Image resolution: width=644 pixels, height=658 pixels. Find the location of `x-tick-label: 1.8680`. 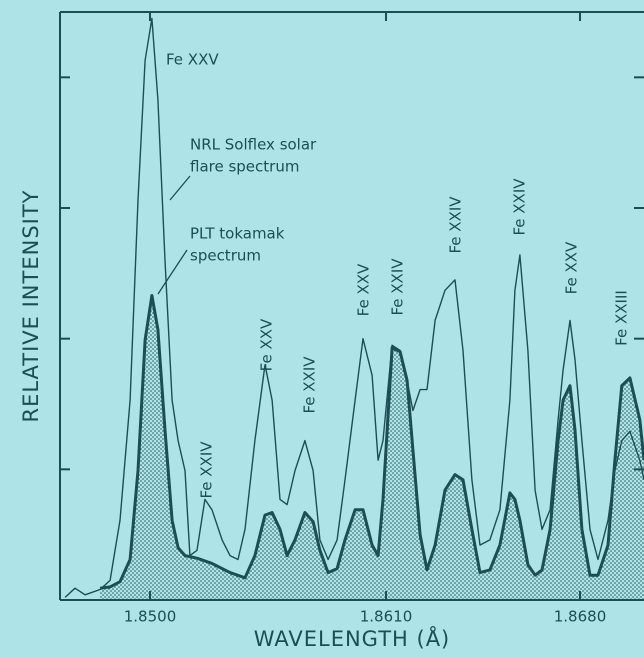

x-tick-label: 1.8680 is located at coordinates (580, 617).